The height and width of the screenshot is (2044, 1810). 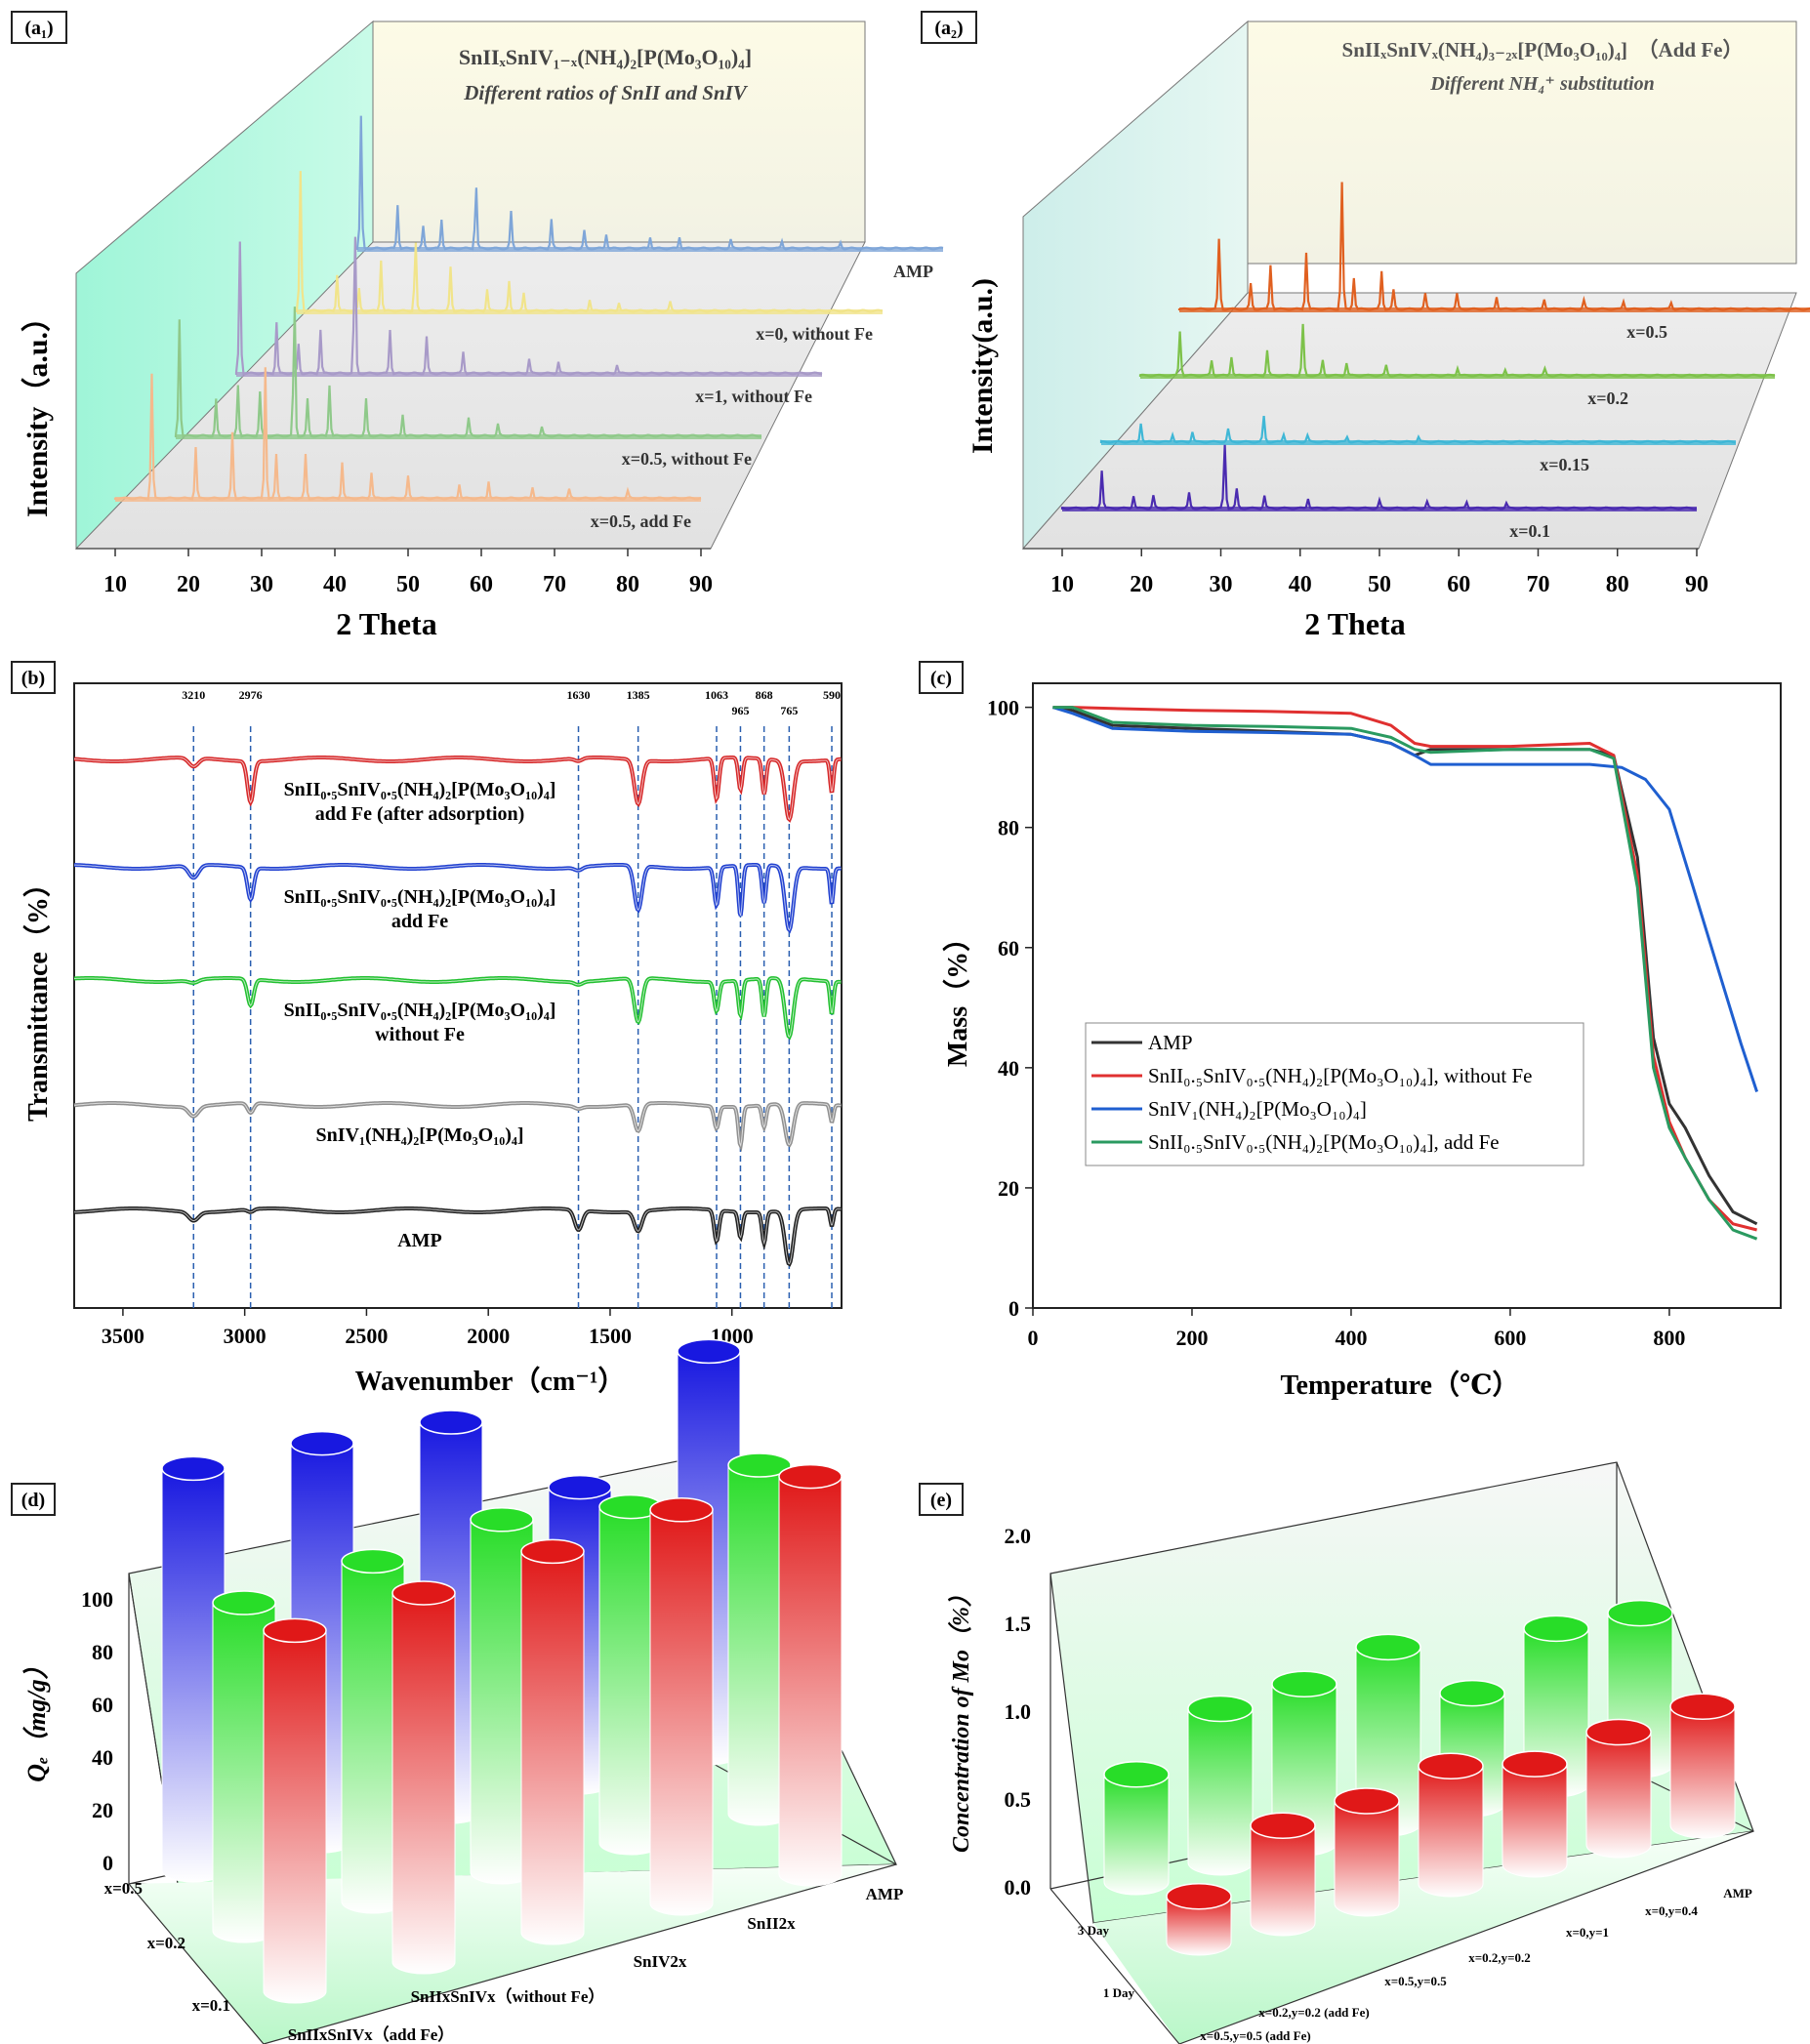 I want to click on b-refline-label-4: 1063, so click(x=716, y=695).